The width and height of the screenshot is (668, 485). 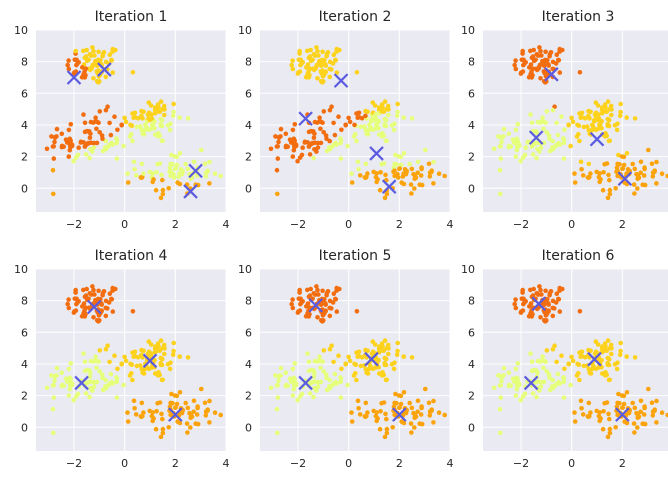 I want to click on y-tick-label: 6, so click(x=471, y=93).